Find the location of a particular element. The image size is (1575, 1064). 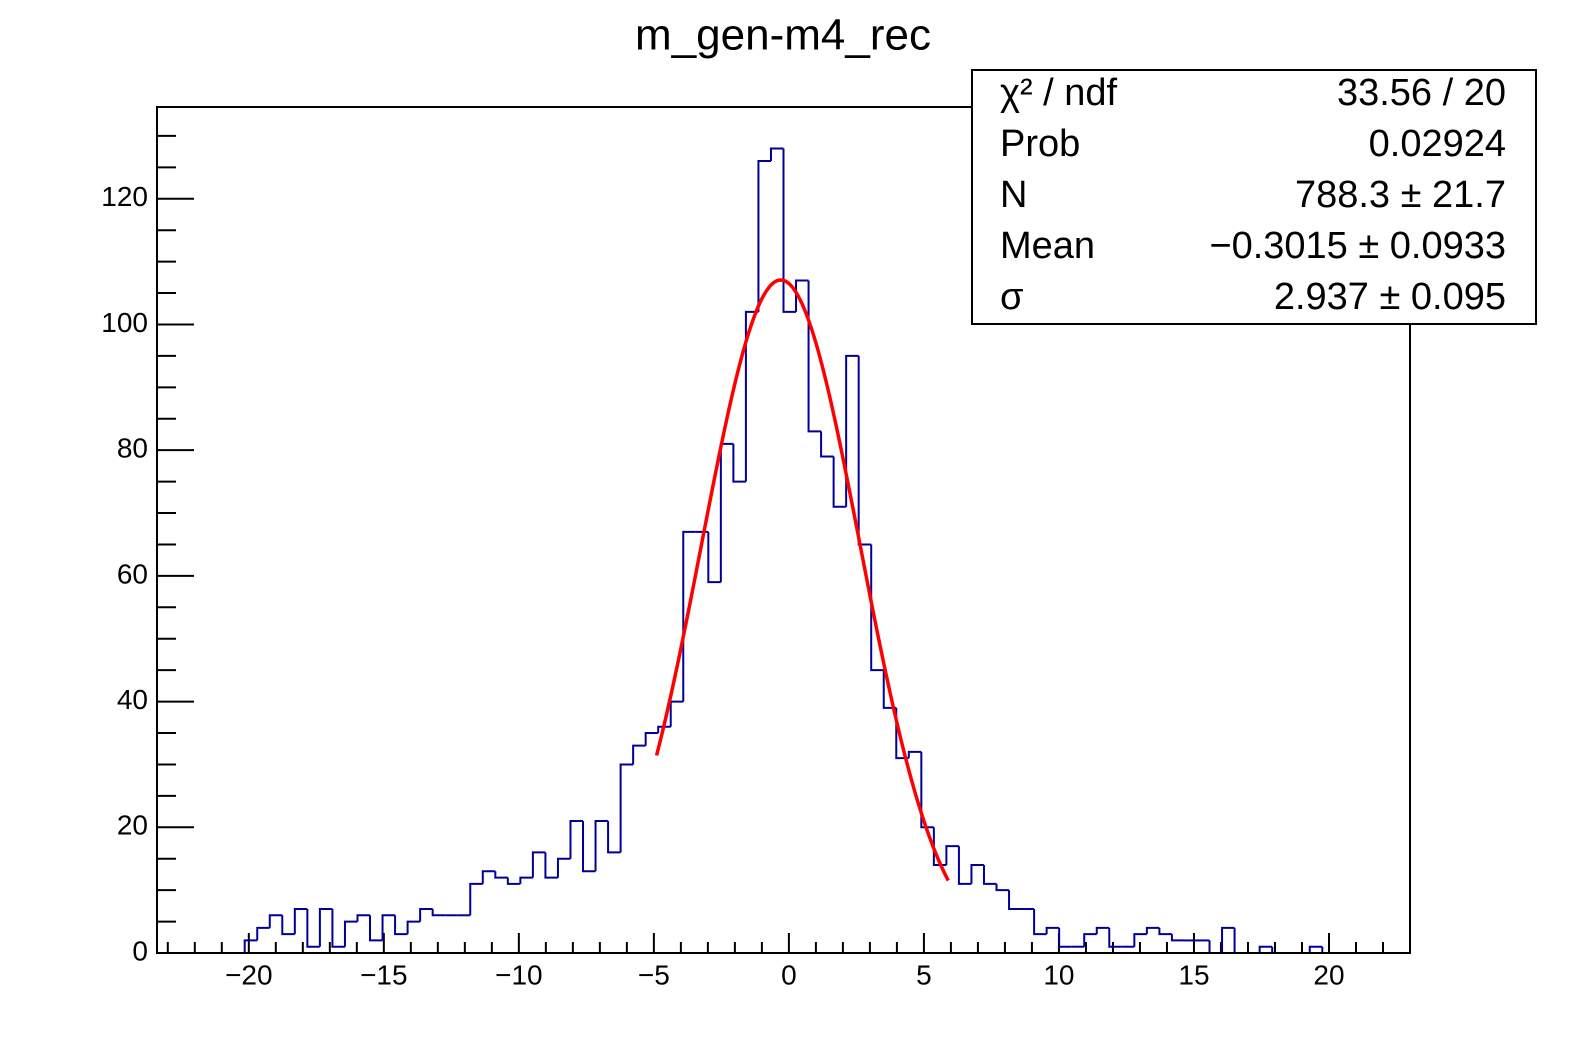

x-tick-label: −10 is located at coordinates (519, 974).